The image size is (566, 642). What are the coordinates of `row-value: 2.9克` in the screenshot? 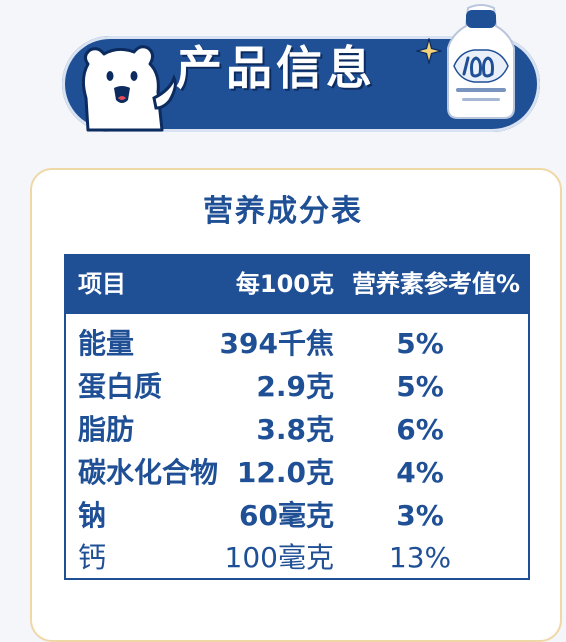 It's located at (295, 386).